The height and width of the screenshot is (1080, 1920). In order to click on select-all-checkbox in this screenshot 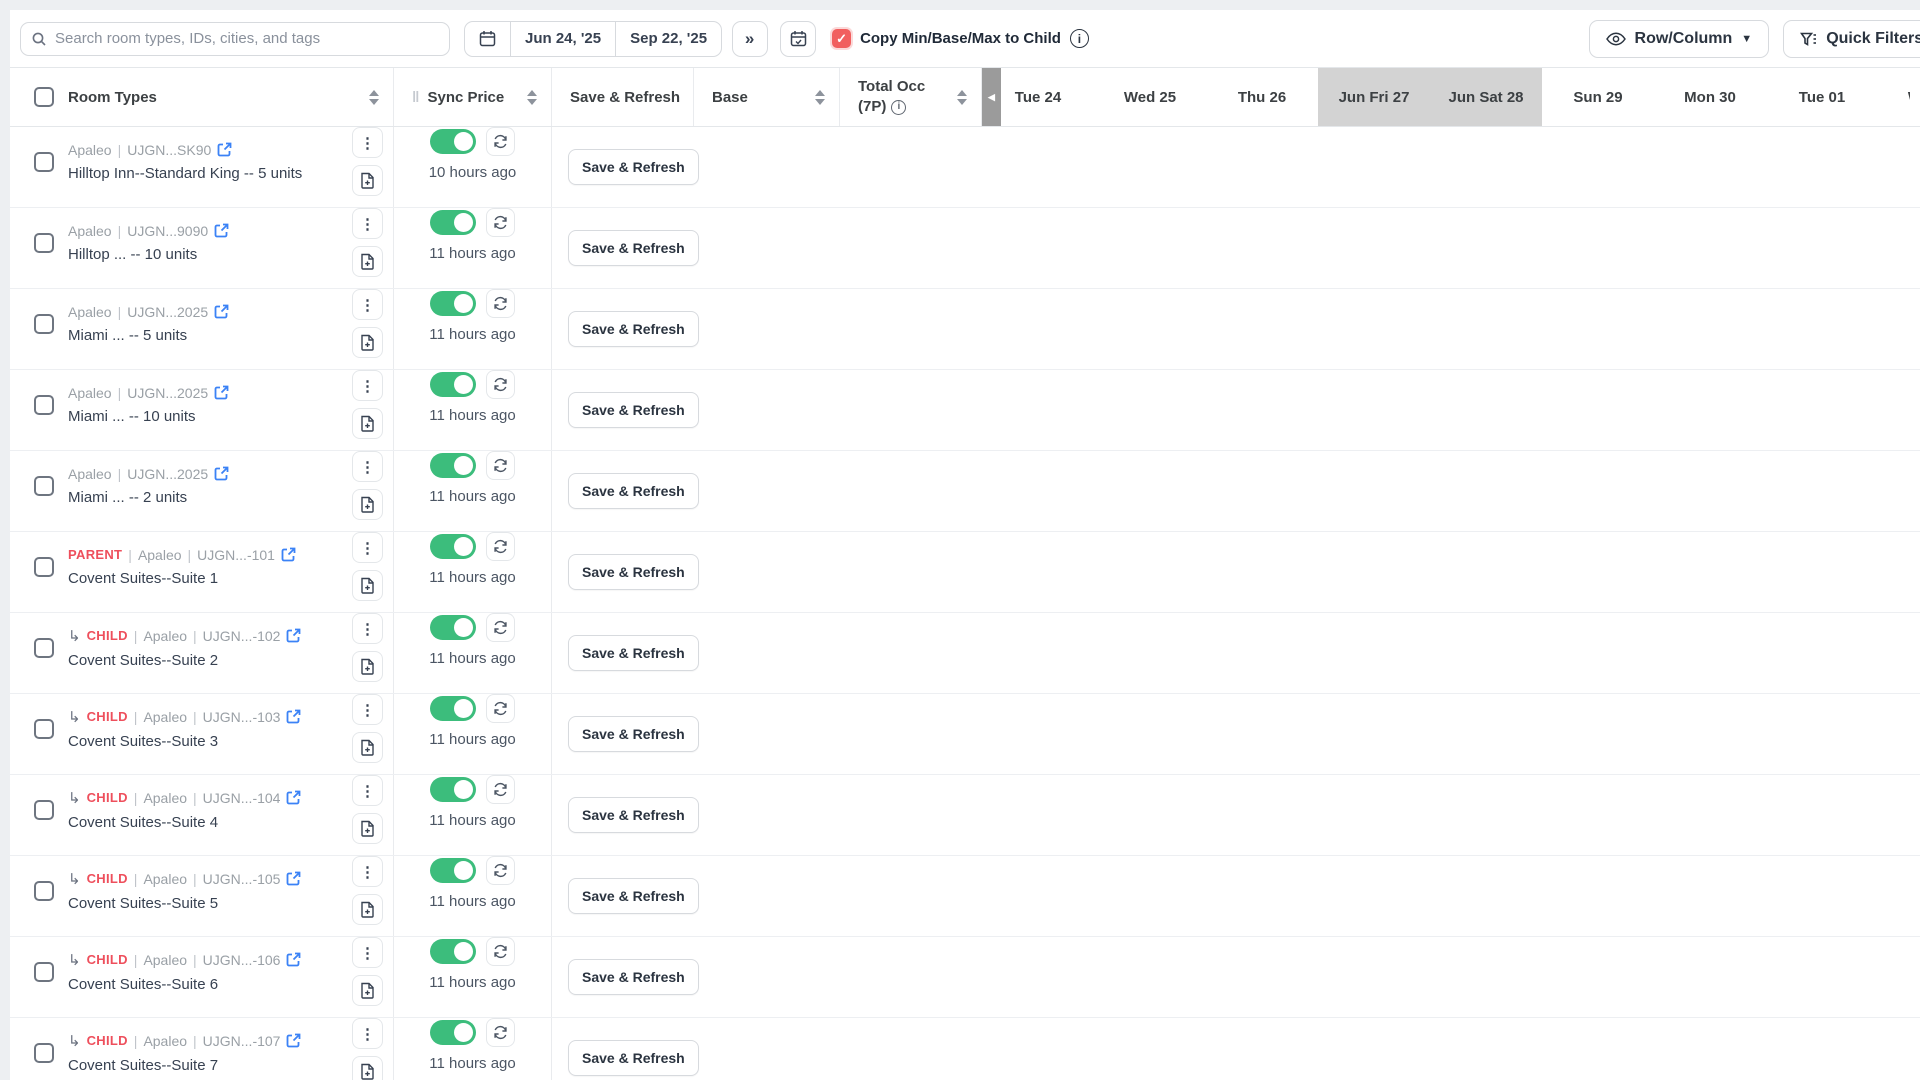, I will do `click(44, 97)`.